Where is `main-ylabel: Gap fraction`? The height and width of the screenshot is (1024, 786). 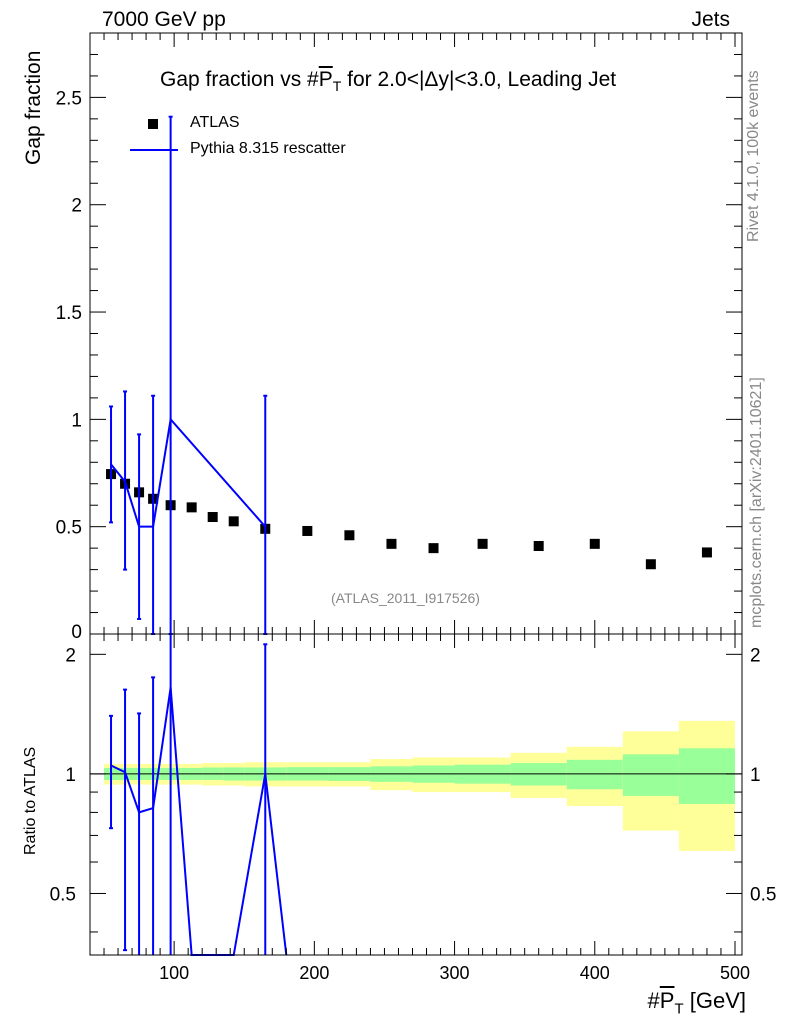
main-ylabel: Gap fraction is located at coordinates (33, 107).